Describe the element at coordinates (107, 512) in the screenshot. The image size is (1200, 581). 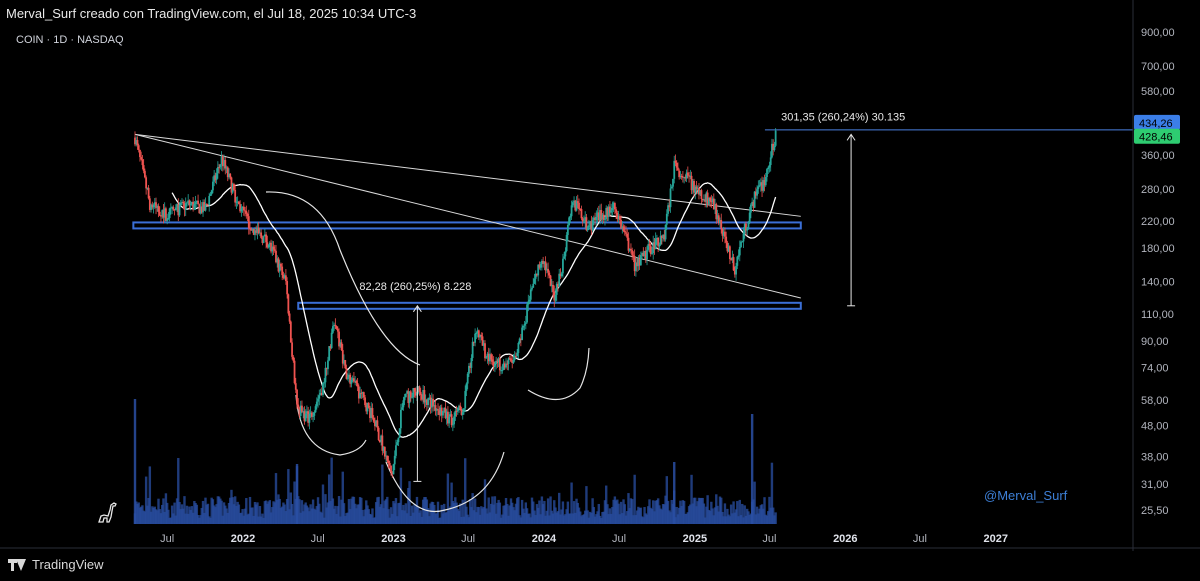
I see `dinosaur-icon` at that location.